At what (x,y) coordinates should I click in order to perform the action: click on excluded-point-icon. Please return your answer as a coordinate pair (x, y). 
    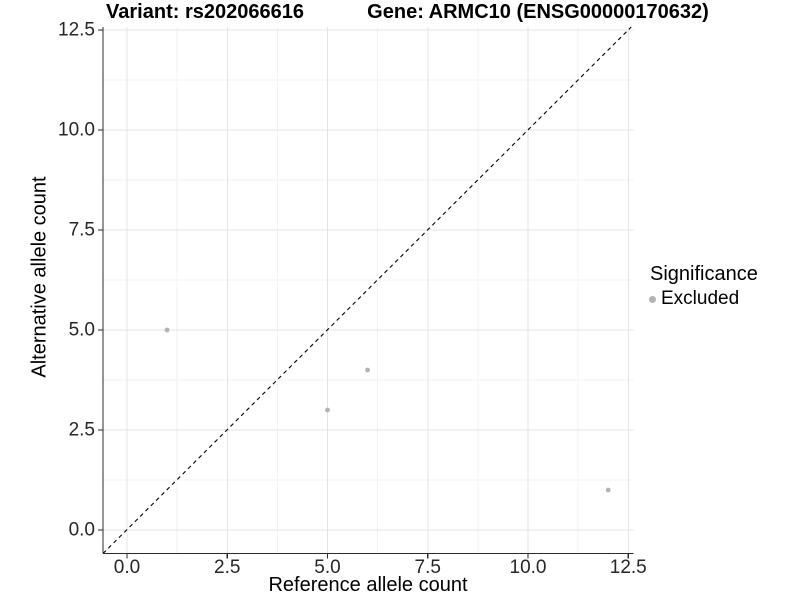
    Looking at the image, I should click on (652, 299).